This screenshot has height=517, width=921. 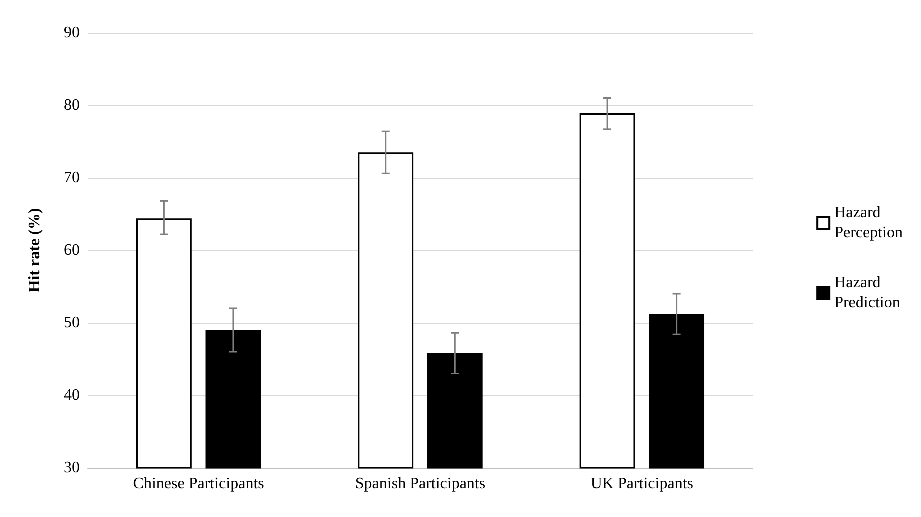 What do you see at coordinates (72, 395) in the screenshot?
I see `y-tick-label: 40` at bounding box center [72, 395].